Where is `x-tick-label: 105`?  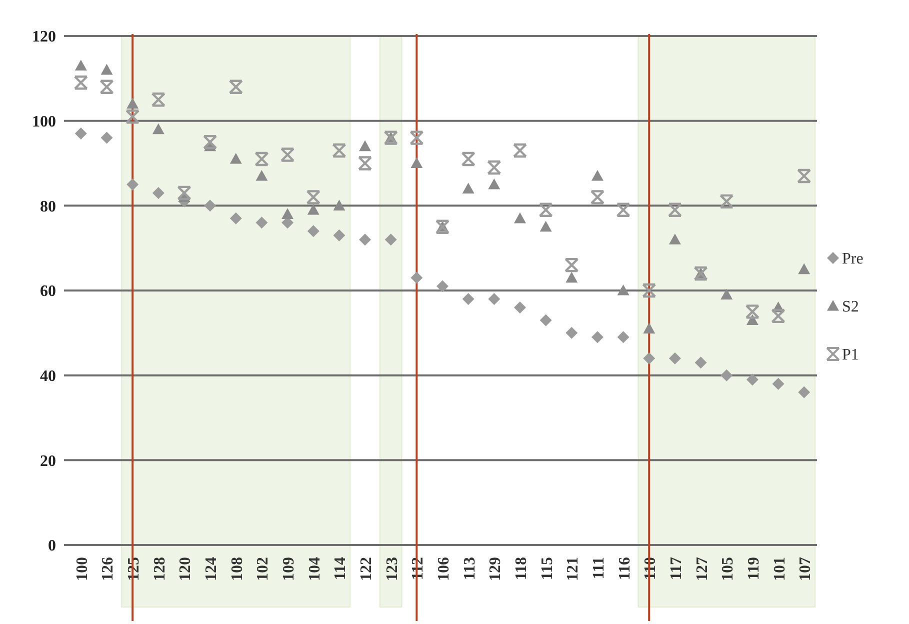
x-tick-label: 105 is located at coordinates (728, 569).